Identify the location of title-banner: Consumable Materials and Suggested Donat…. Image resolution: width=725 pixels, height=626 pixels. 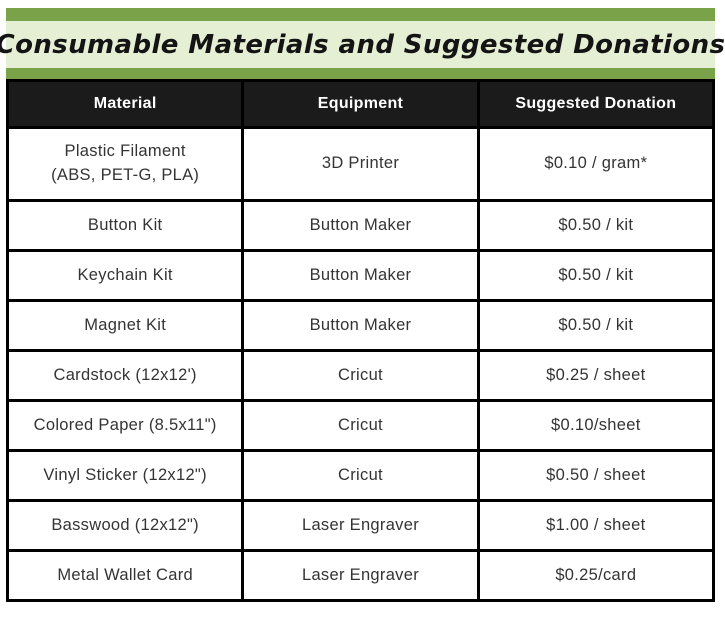
(362, 43).